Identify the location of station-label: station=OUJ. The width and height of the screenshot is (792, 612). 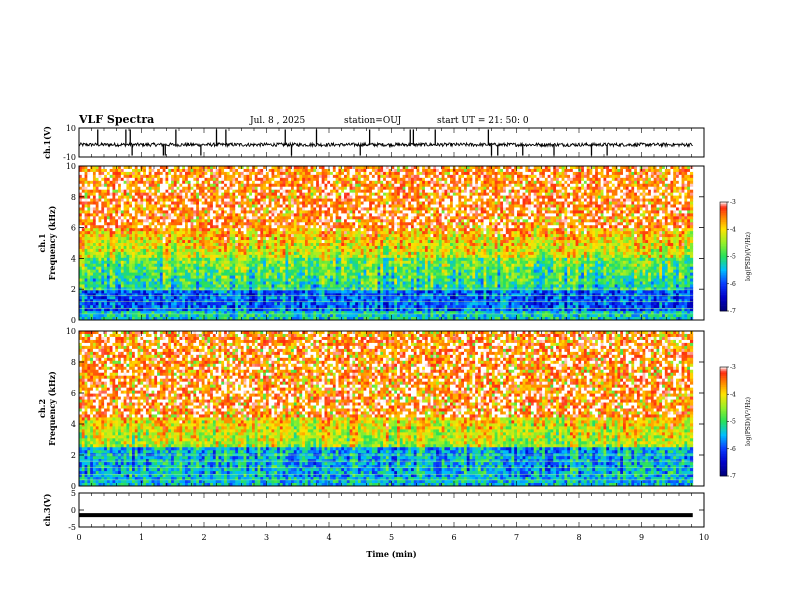
(373, 121).